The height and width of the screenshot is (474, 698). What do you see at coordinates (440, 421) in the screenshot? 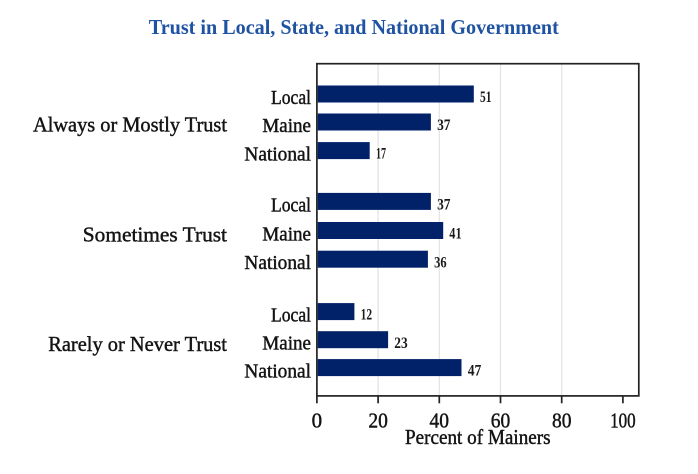
I see `svg-text: 40` at bounding box center [440, 421].